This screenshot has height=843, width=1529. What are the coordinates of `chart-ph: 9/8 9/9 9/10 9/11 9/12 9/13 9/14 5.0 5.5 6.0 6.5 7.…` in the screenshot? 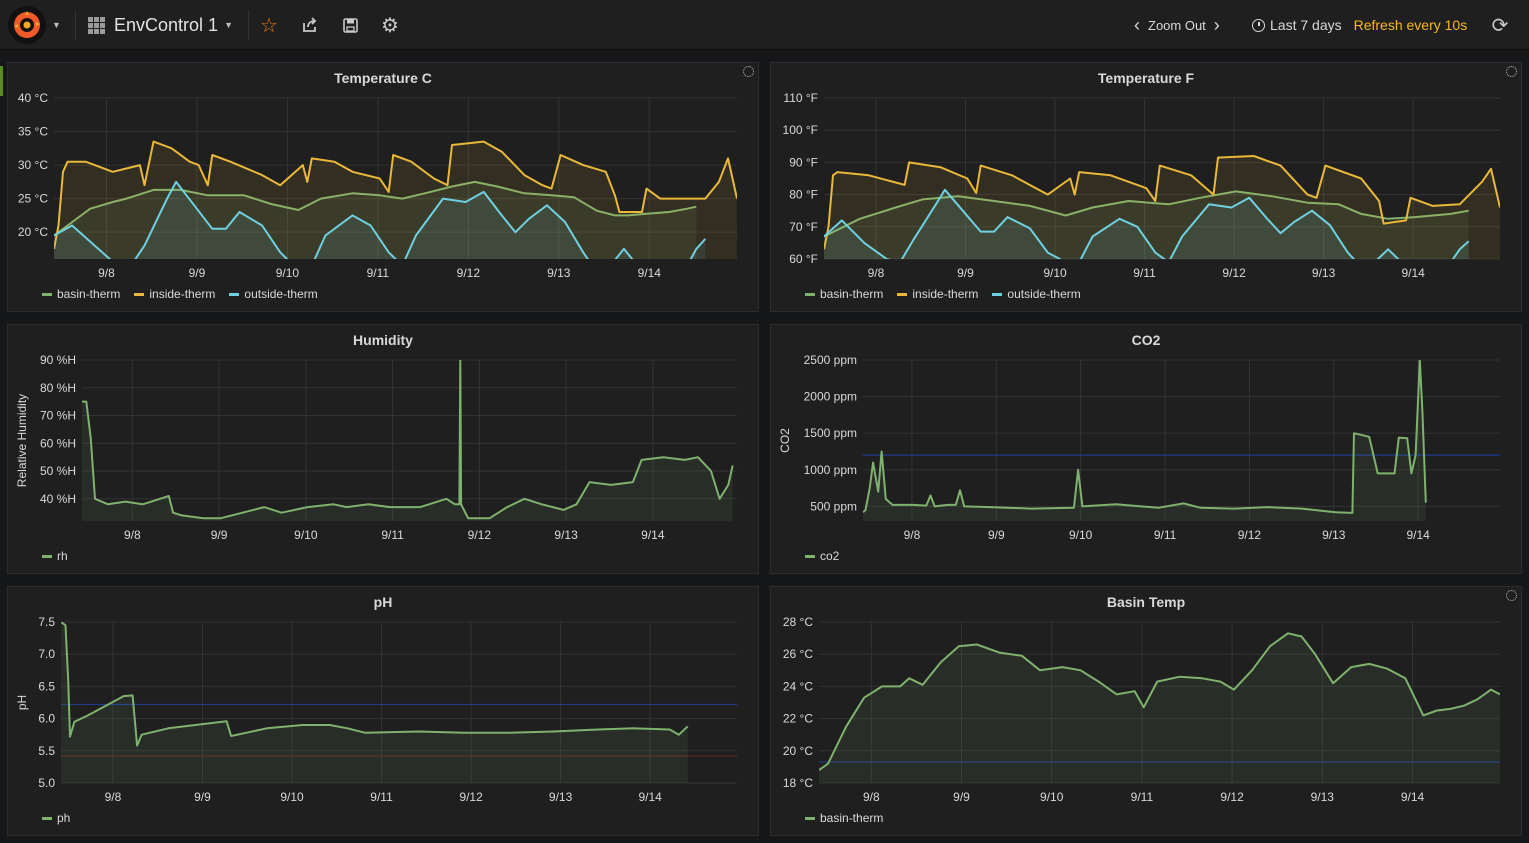 It's located at (384, 712).